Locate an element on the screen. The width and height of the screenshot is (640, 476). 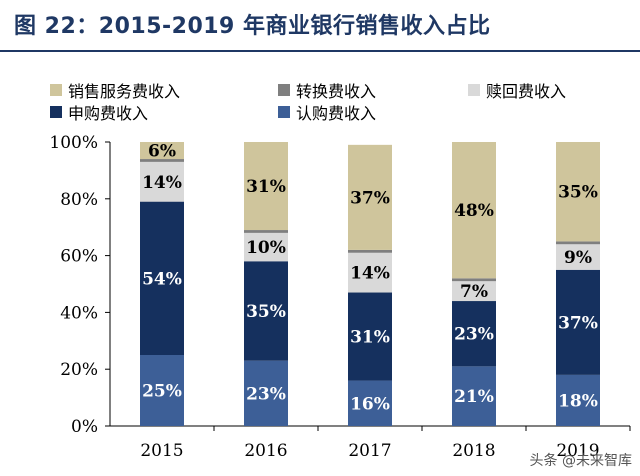
legend: 销售服务费收入 转换费收入 赎回费收入申购费收入 认购费收入 is located at coordinates (330, 98).